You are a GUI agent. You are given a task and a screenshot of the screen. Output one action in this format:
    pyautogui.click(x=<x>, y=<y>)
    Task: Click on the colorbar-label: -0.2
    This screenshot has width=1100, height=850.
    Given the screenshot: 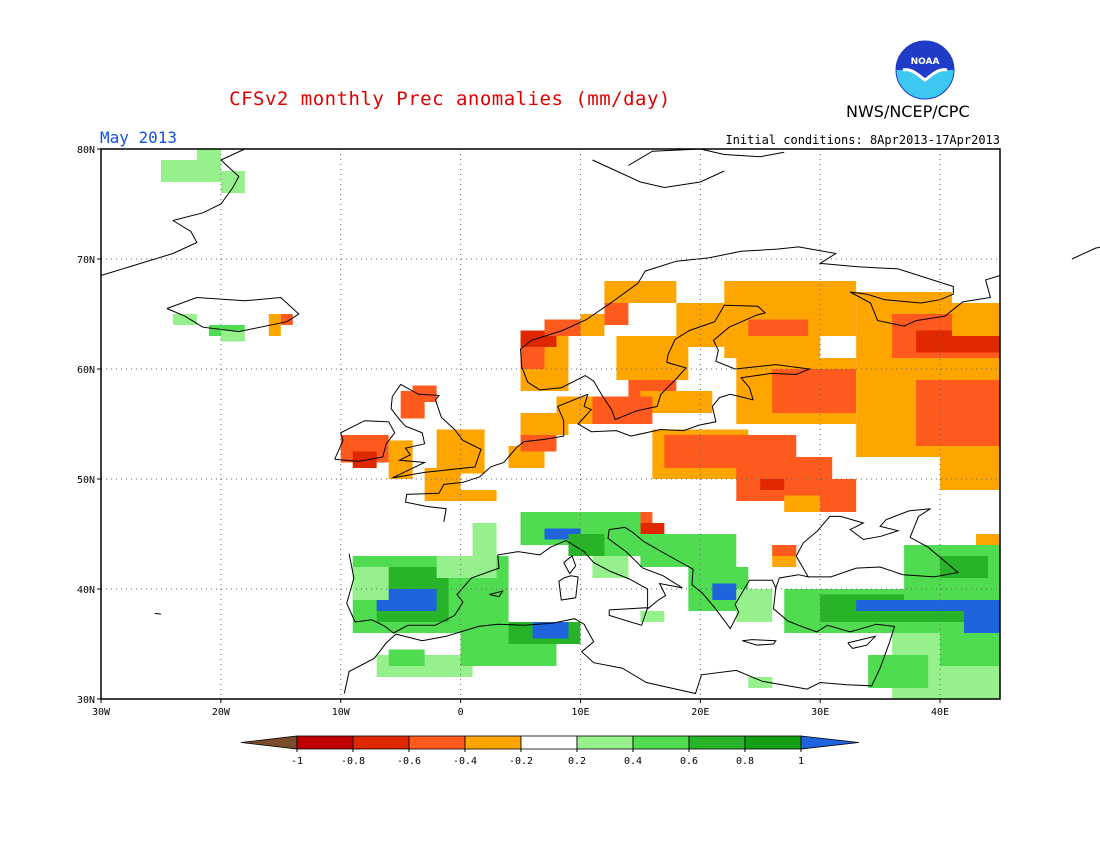 What is the action you would take?
    pyautogui.click(x=521, y=761)
    